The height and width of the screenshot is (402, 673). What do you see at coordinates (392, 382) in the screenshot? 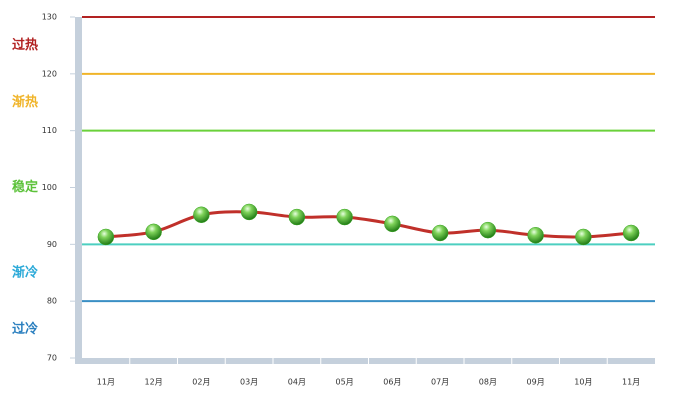
I see `x-tick-label: 06月` at bounding box center [392, 382].